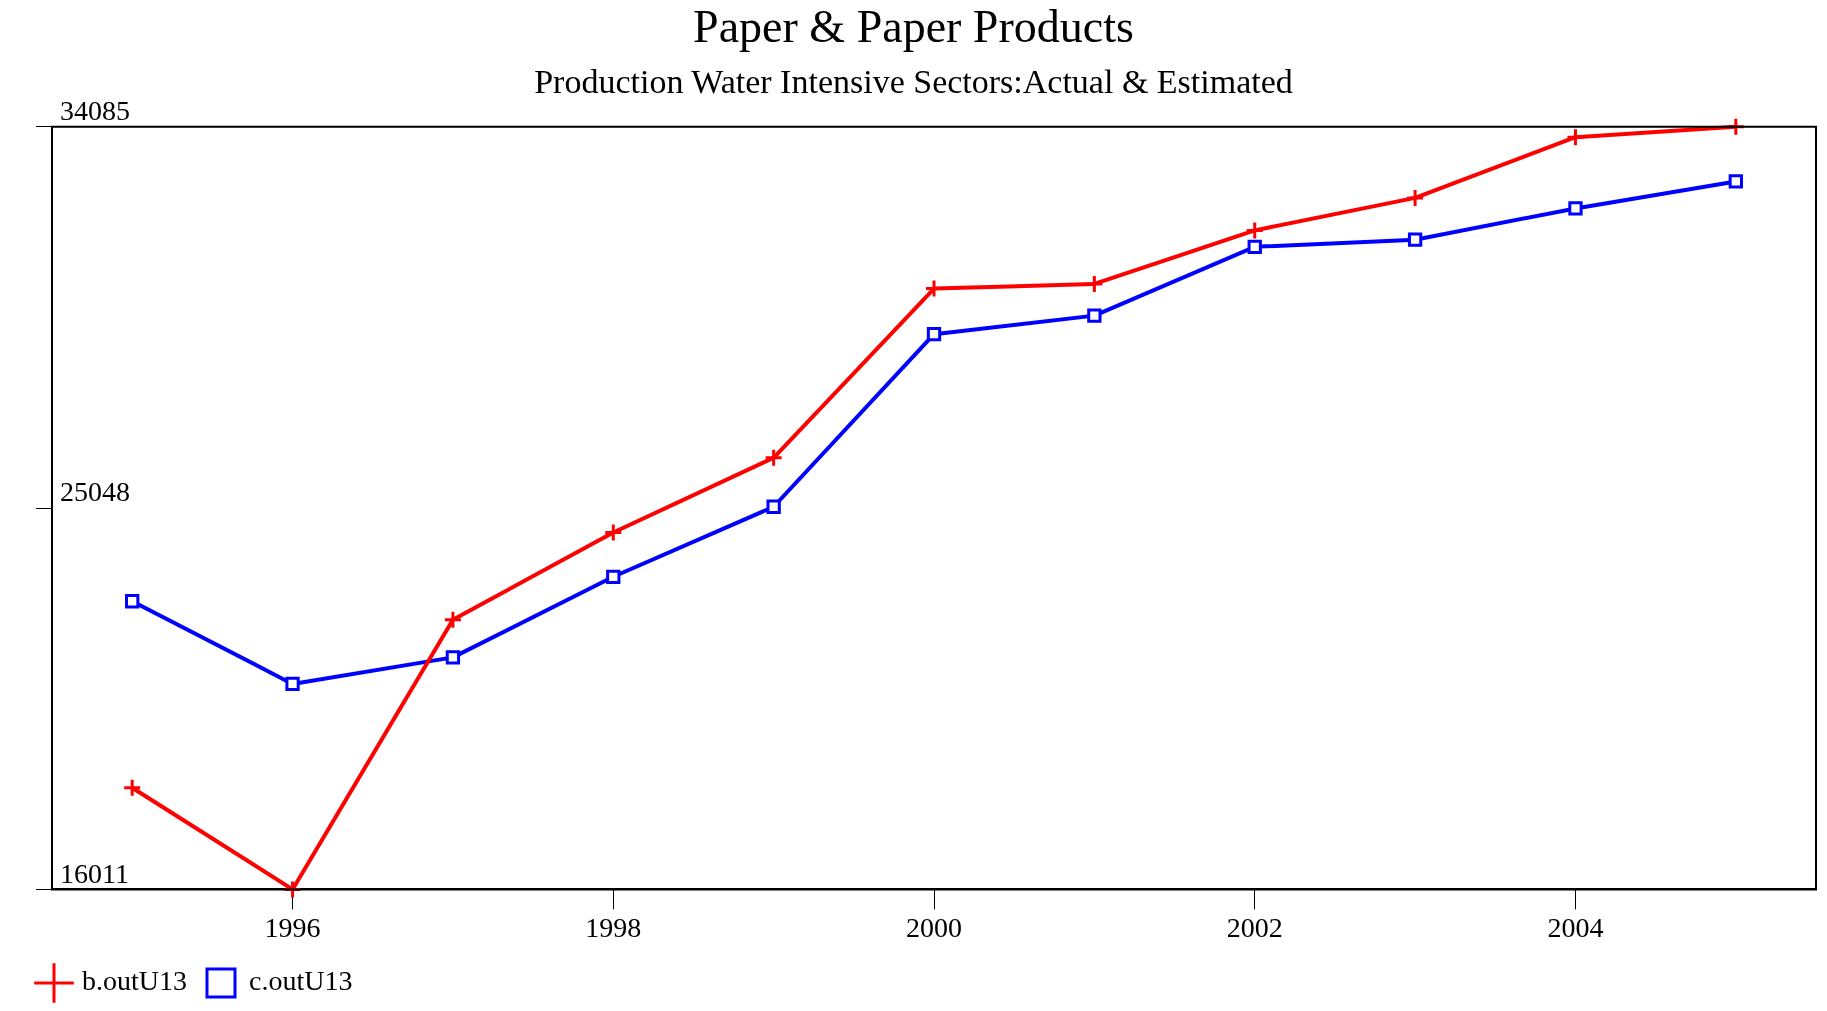 This screenshot has width=1827, height=1011. Describe the element at coordinates (134, 981) in the screenshot. I see `legend-label: b.outU13` at that location.